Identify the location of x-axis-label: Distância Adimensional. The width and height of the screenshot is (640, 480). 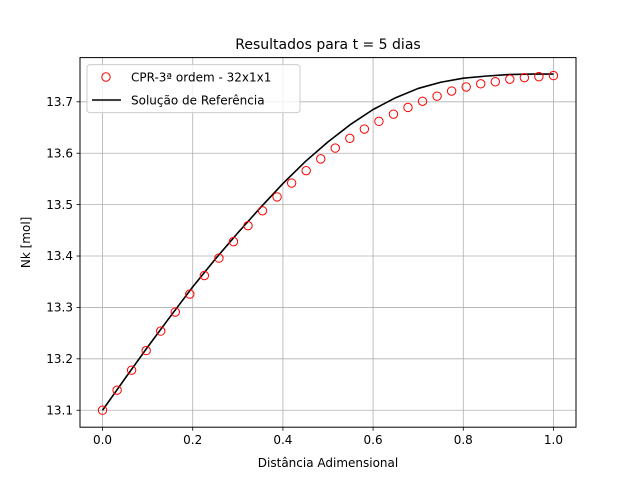
(328, 463).